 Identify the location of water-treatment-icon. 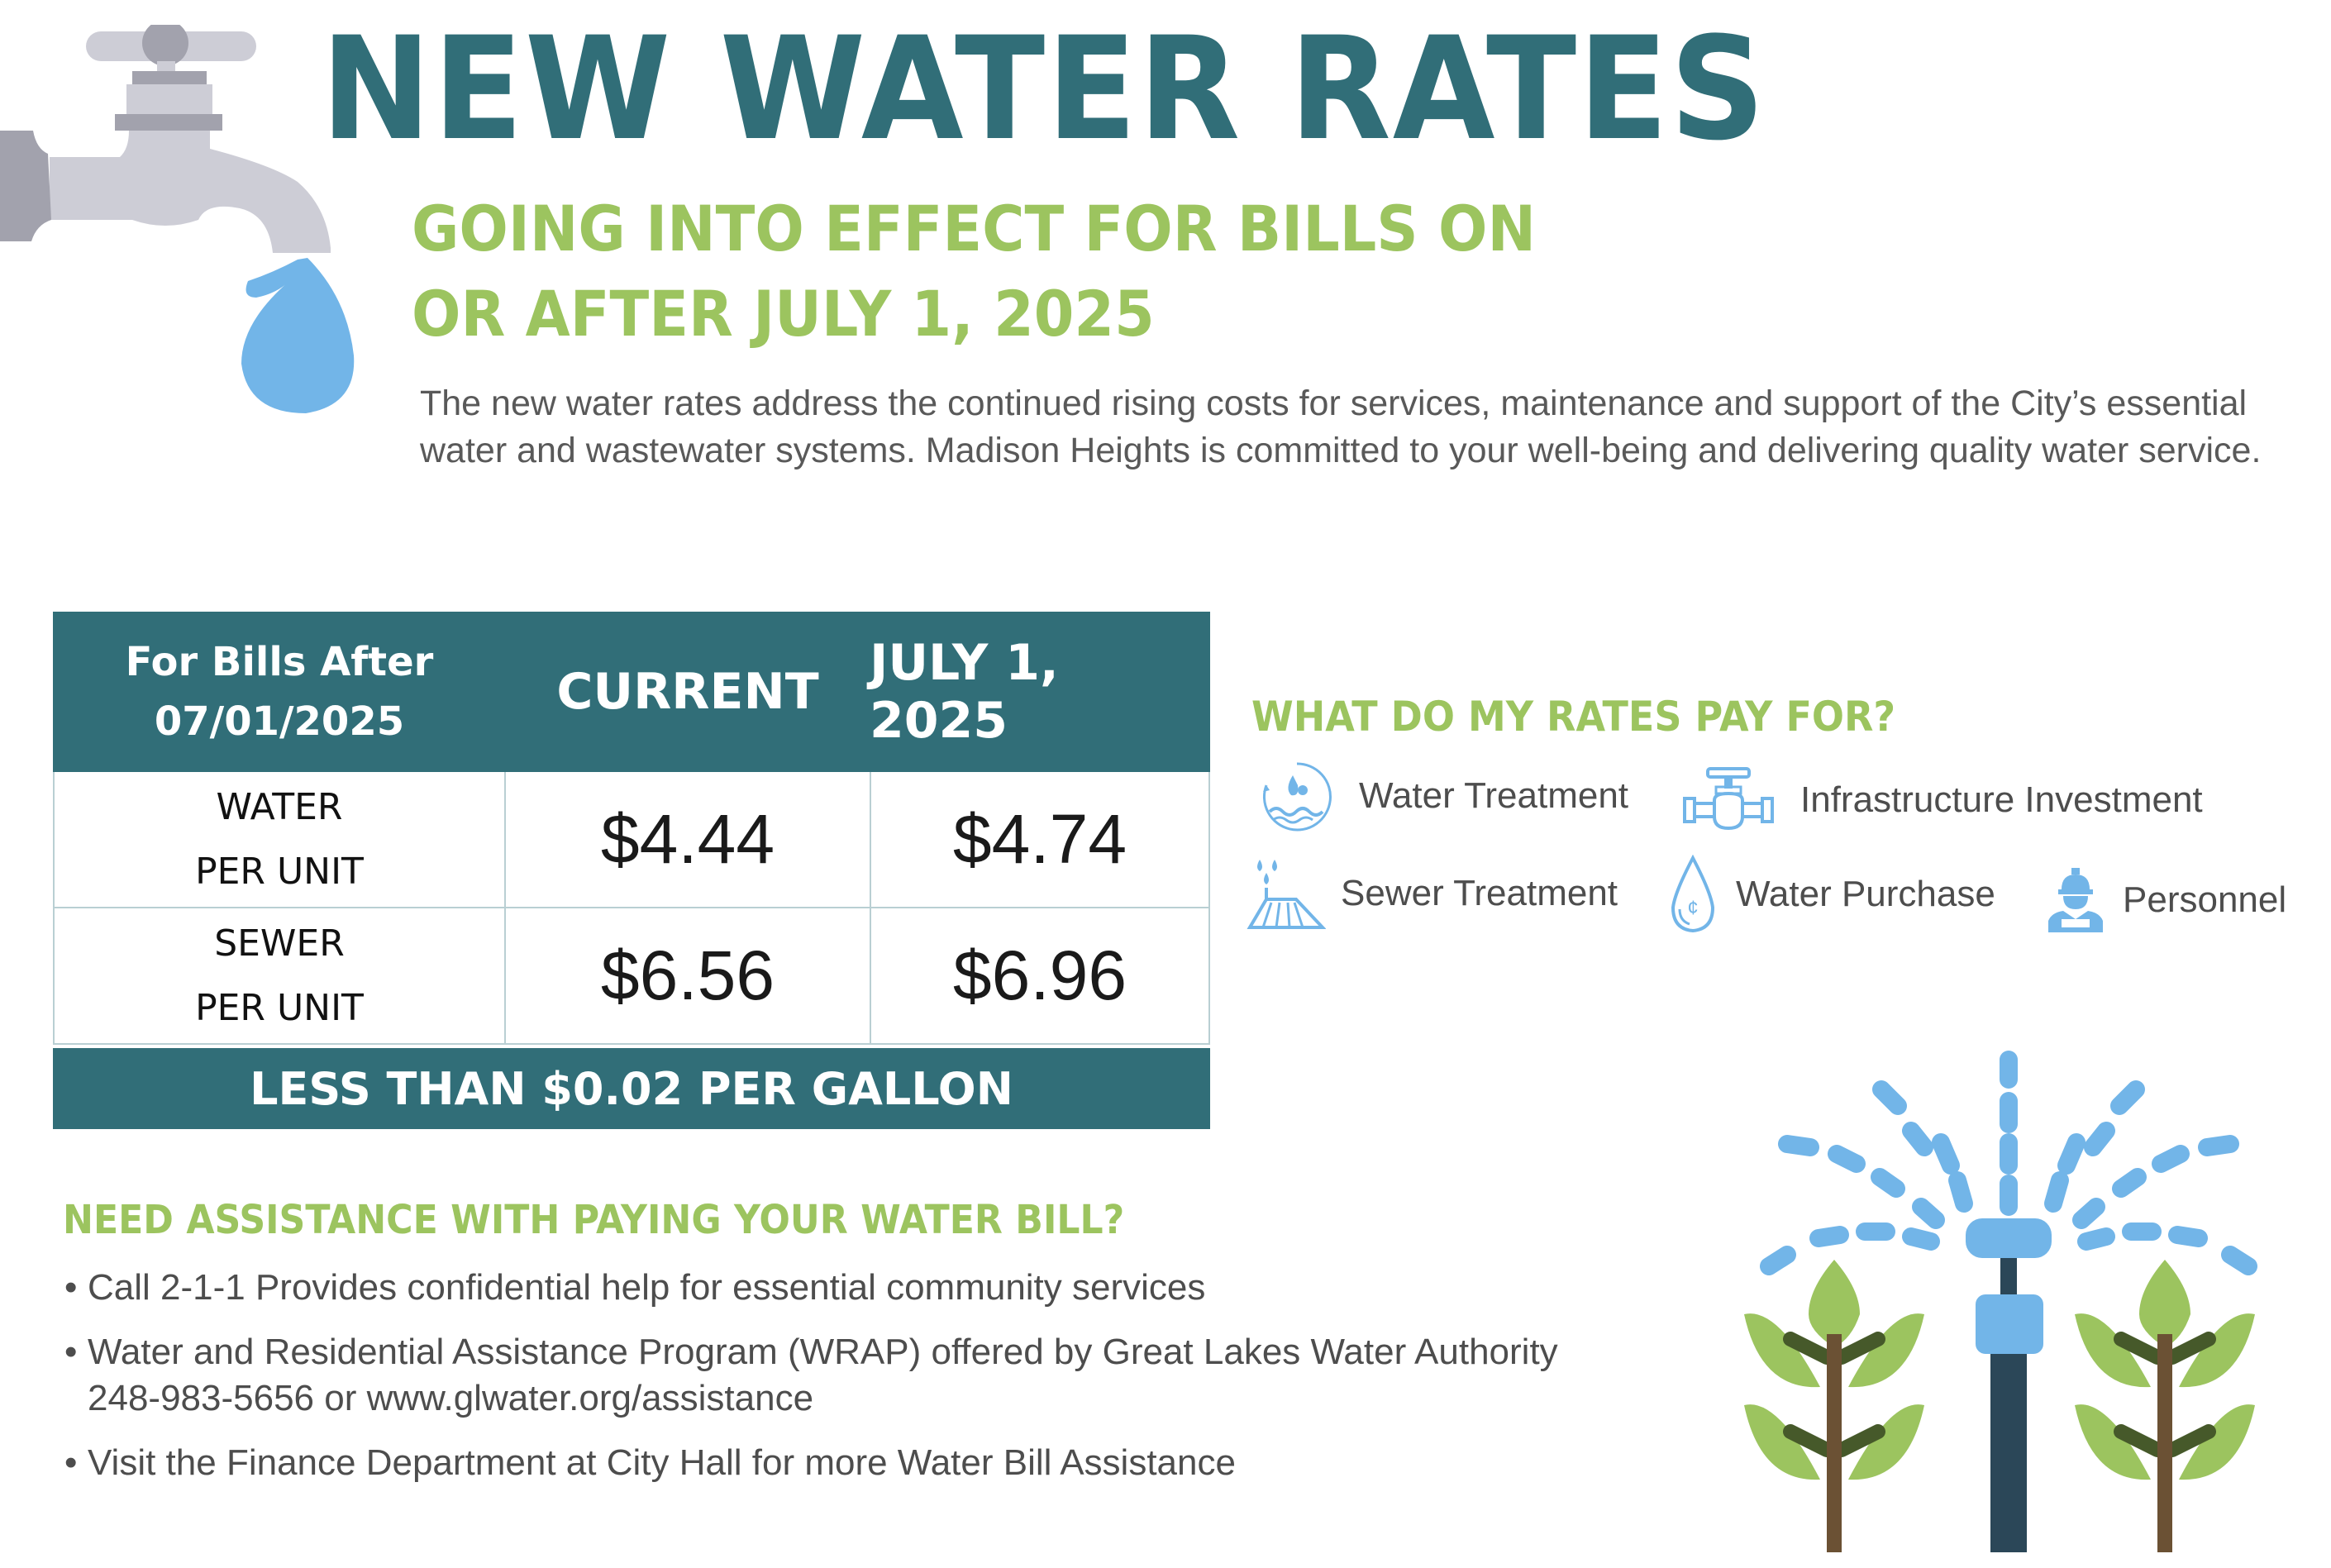
(1297, 797).